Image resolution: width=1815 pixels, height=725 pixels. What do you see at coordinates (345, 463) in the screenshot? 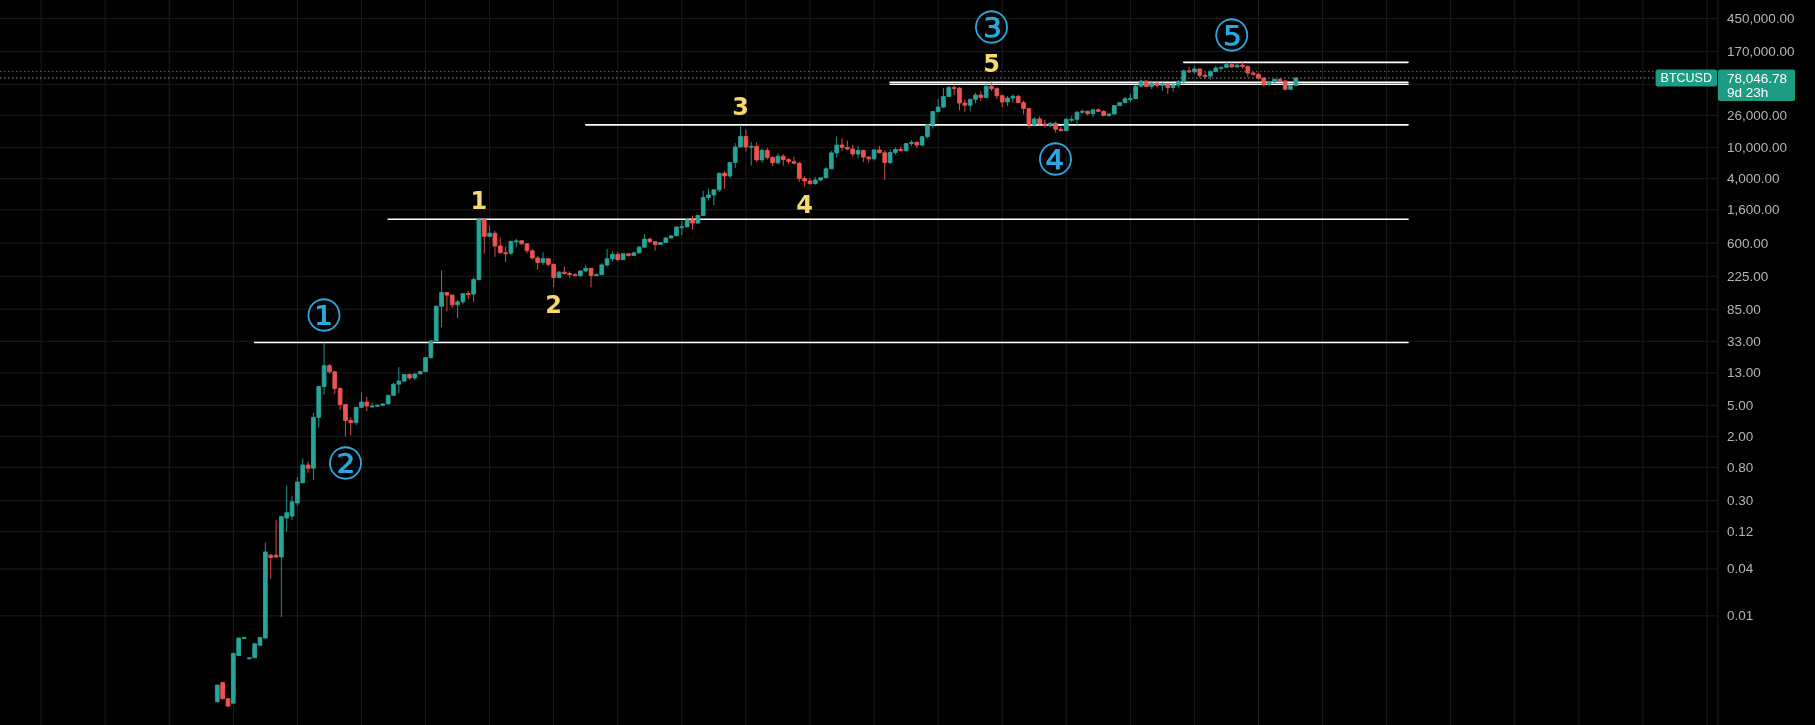
I see `annotation: ②` at bounding box center [345, 463].